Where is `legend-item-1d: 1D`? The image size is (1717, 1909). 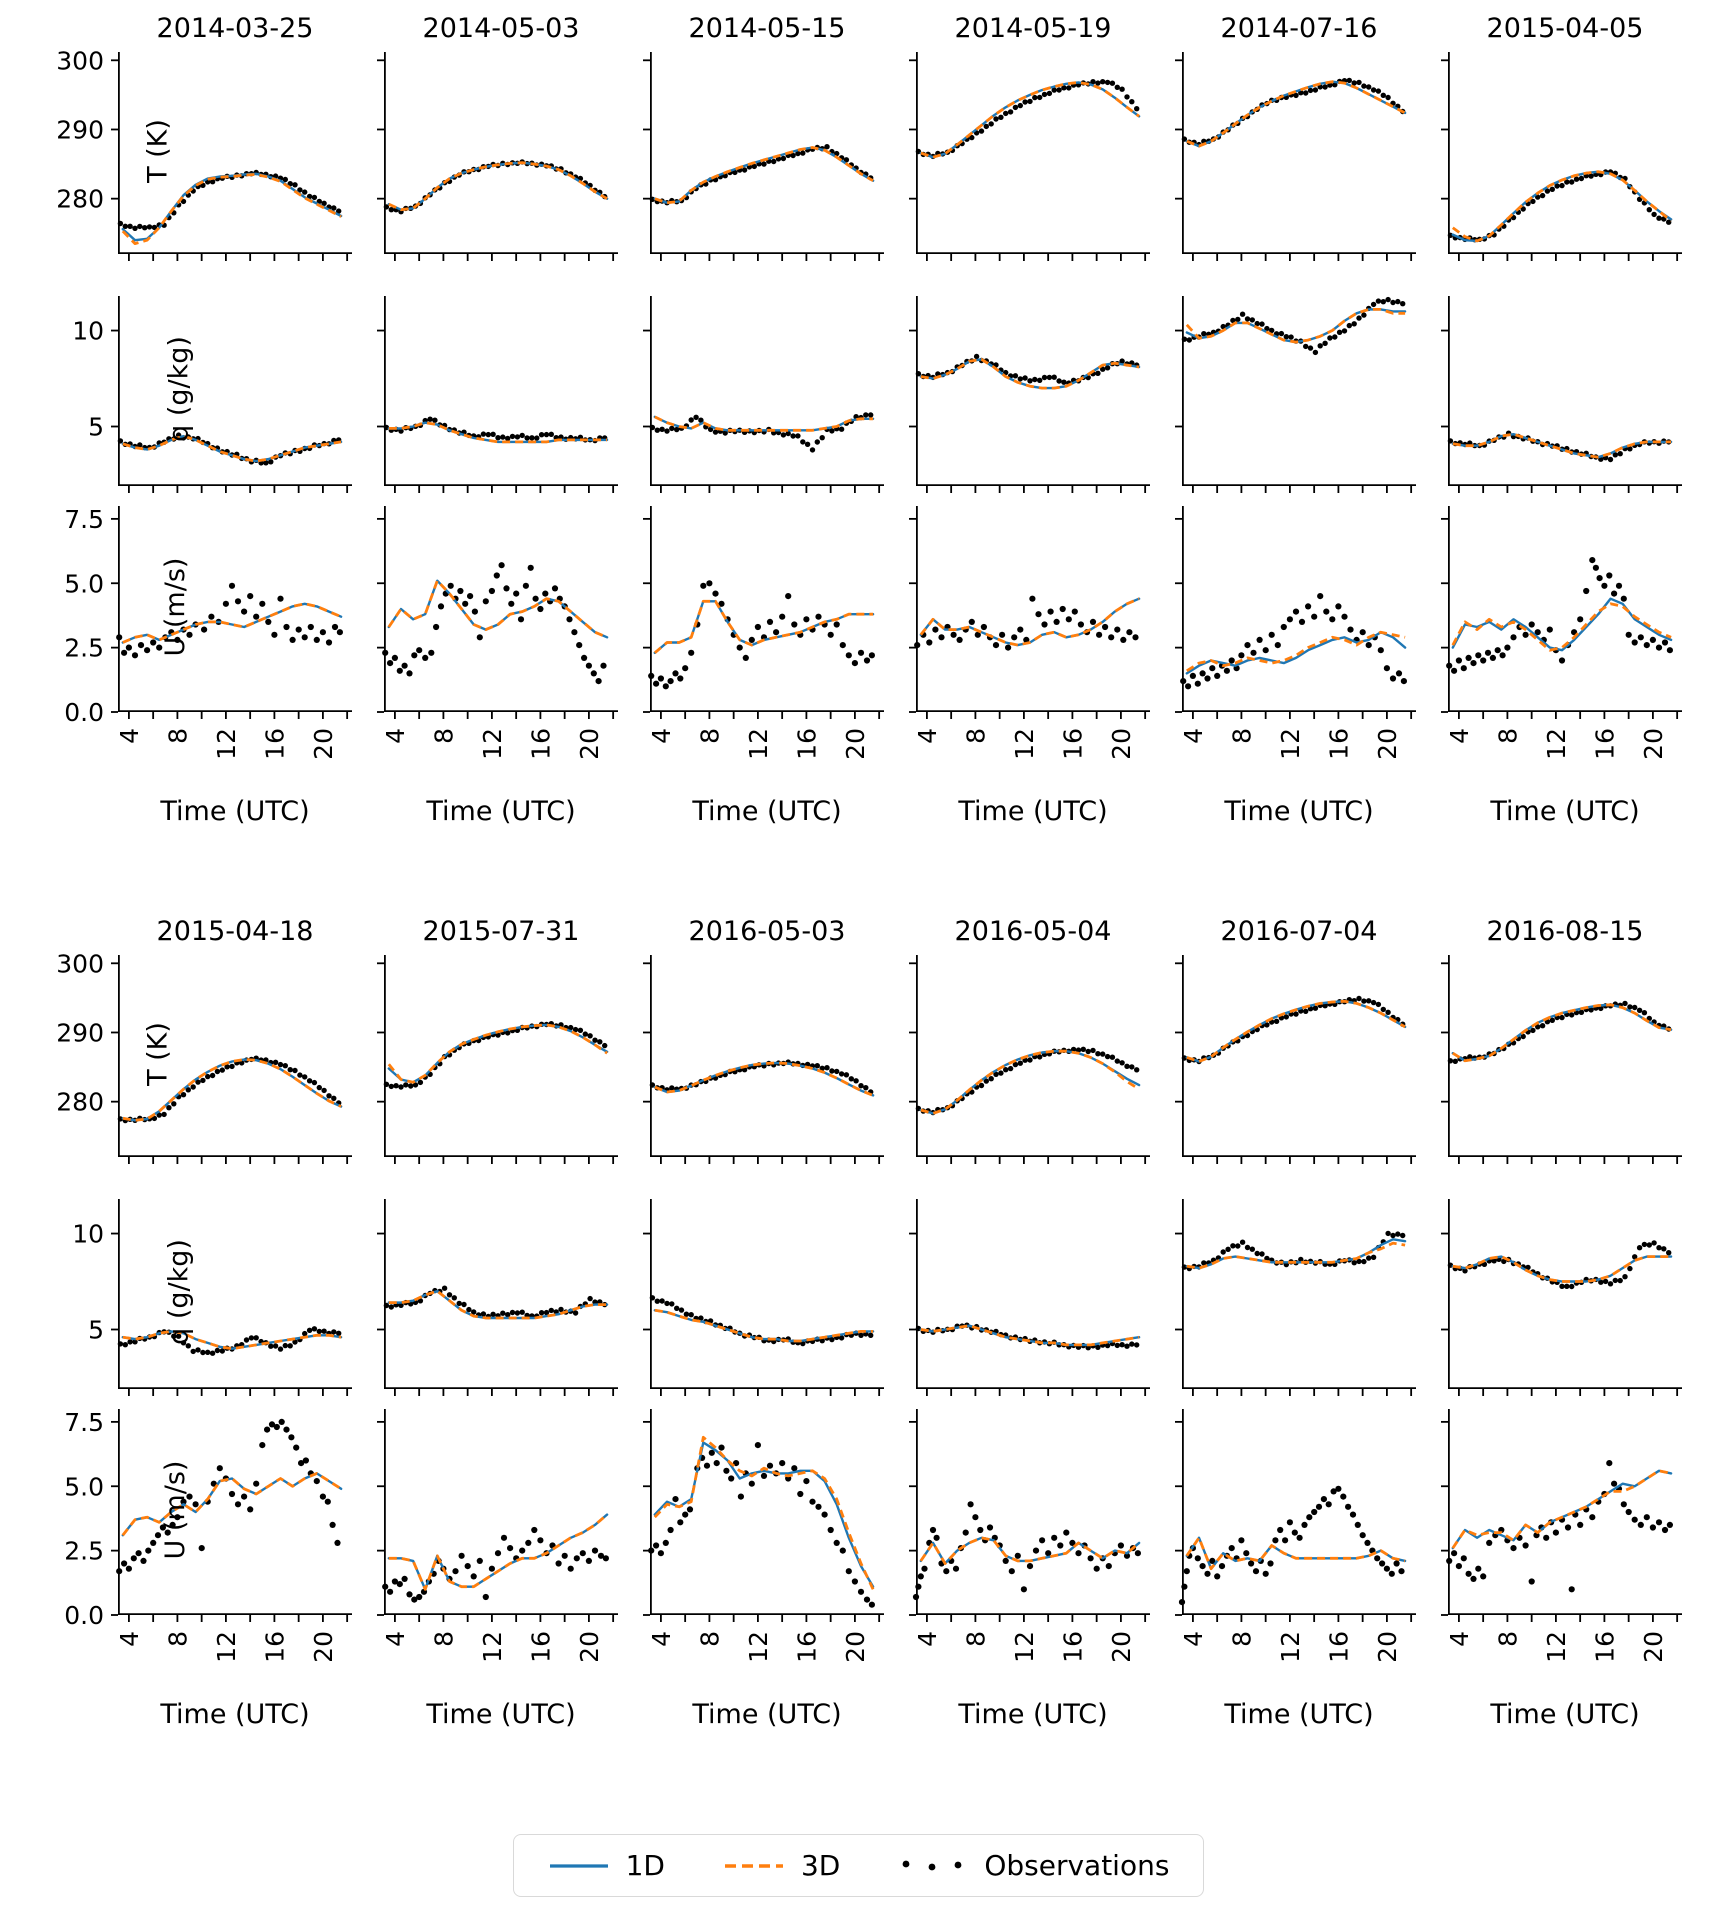 legend-item-1d: 1D is located at coordinates (606, 1865).